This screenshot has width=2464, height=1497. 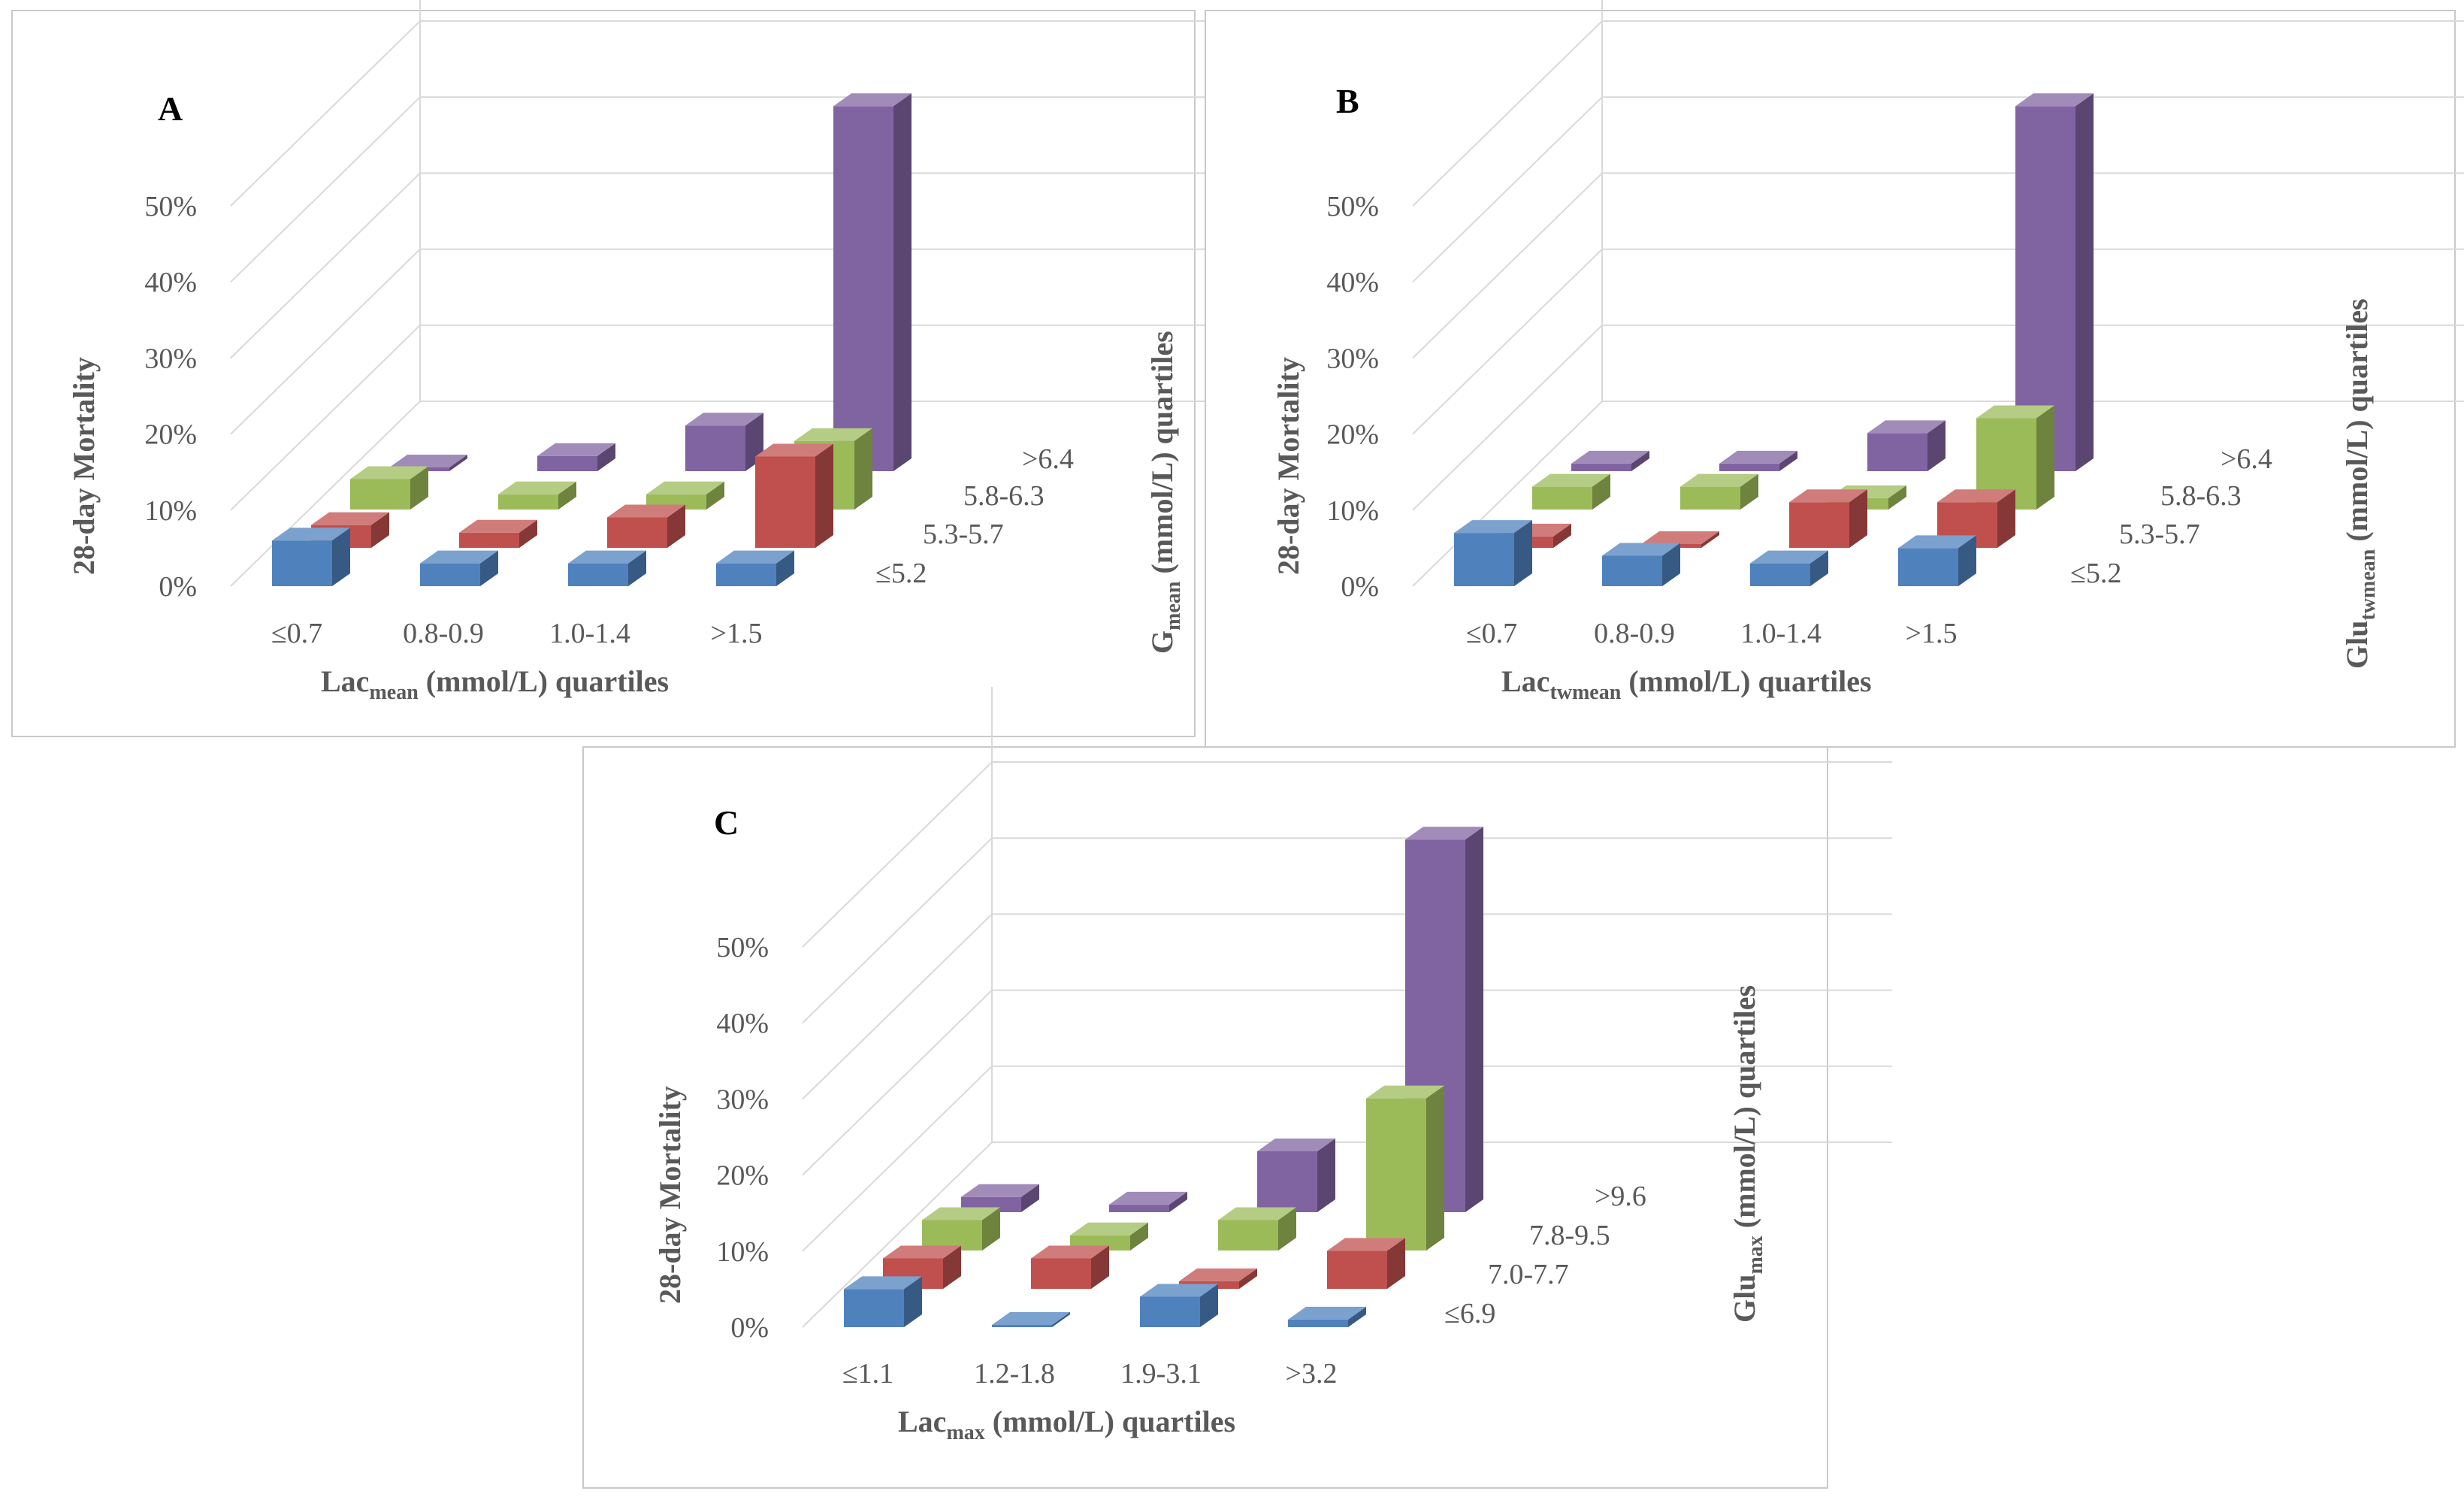 What do you see at coordinates (2360, 483) in the screenshot?
I see `axis-title: Glutwmean (mmol/L) quartiles` at bounding box center [2360, 483].